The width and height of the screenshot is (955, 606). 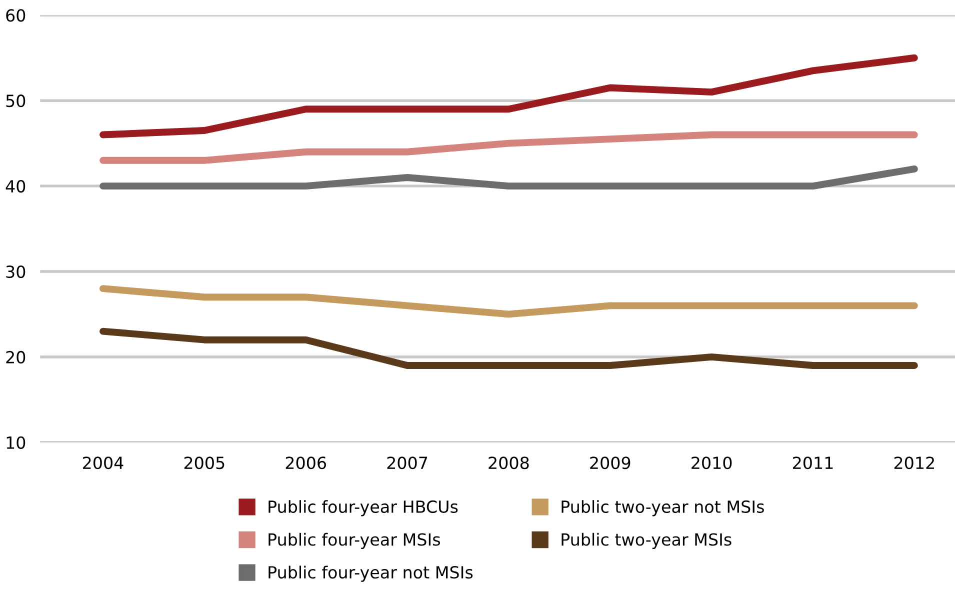 I want to click on x-tick-label: 2008, so click(x=508, y=463).